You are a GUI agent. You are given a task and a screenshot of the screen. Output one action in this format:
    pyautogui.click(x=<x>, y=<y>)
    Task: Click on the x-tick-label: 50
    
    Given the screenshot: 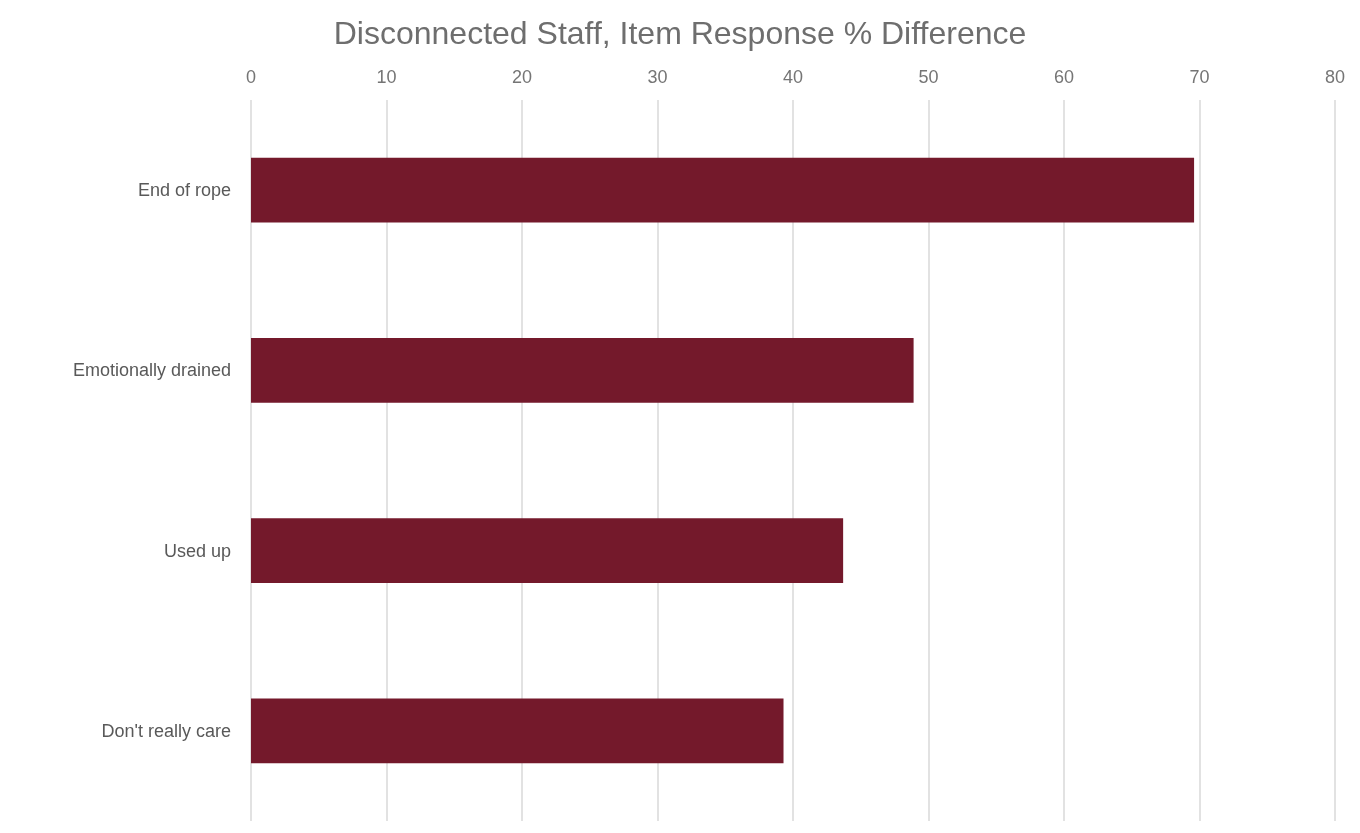 What is the action you would take?
    pyautogui.click(x=928, y=77)
    